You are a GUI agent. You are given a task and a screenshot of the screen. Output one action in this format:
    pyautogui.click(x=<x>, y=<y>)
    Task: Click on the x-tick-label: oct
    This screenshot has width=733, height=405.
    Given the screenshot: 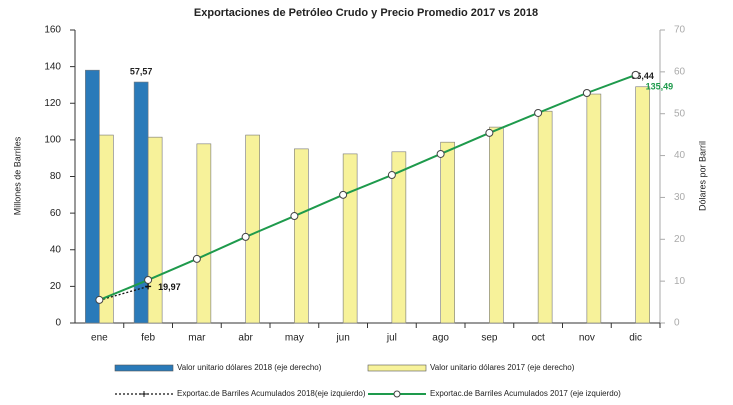 What is the action you would take?
    pyautogui.click(x=538, y=338)
    